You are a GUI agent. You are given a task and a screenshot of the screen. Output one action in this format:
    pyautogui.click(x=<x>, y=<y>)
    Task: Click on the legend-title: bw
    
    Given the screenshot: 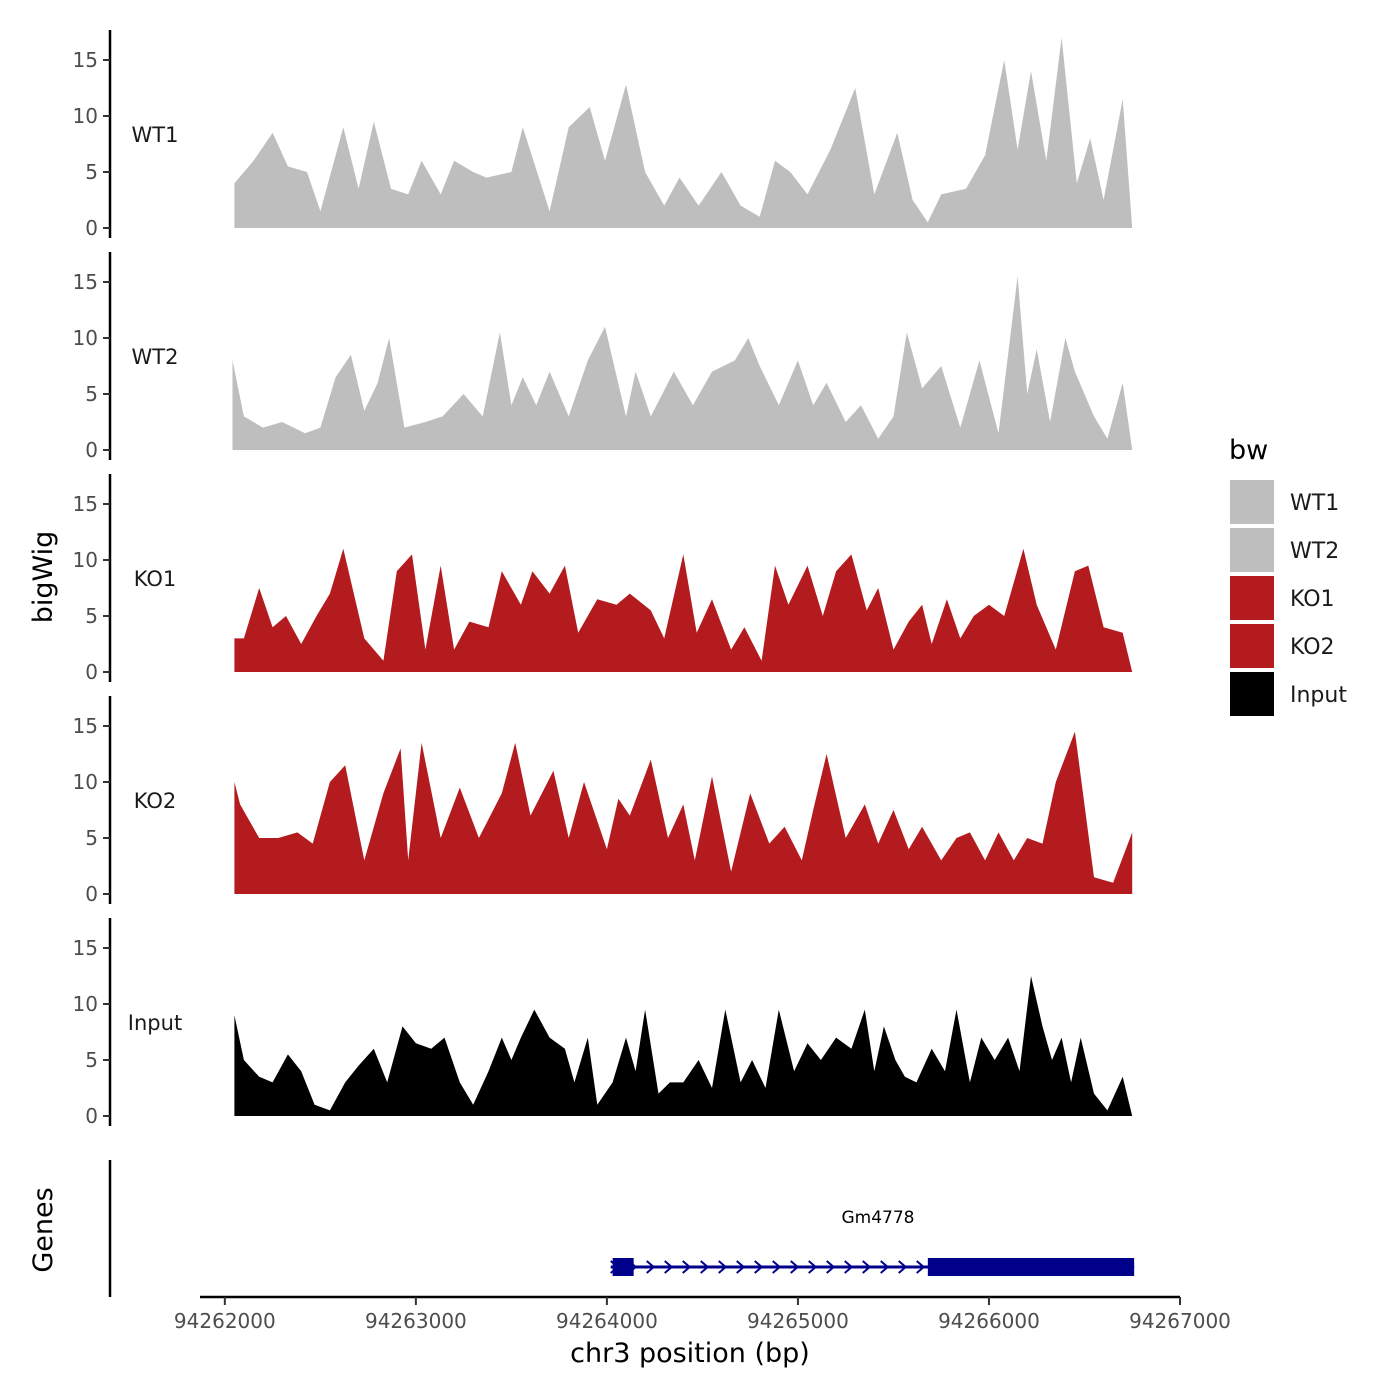 What is the action you would take?
    pyautogui.click(x=1248, y=450)
    